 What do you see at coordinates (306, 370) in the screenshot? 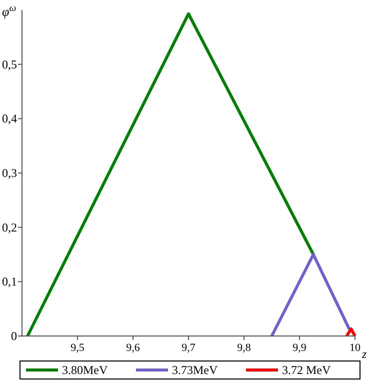
I see `legend-label: 3.72 MeV` at bounding box center [306, 370].